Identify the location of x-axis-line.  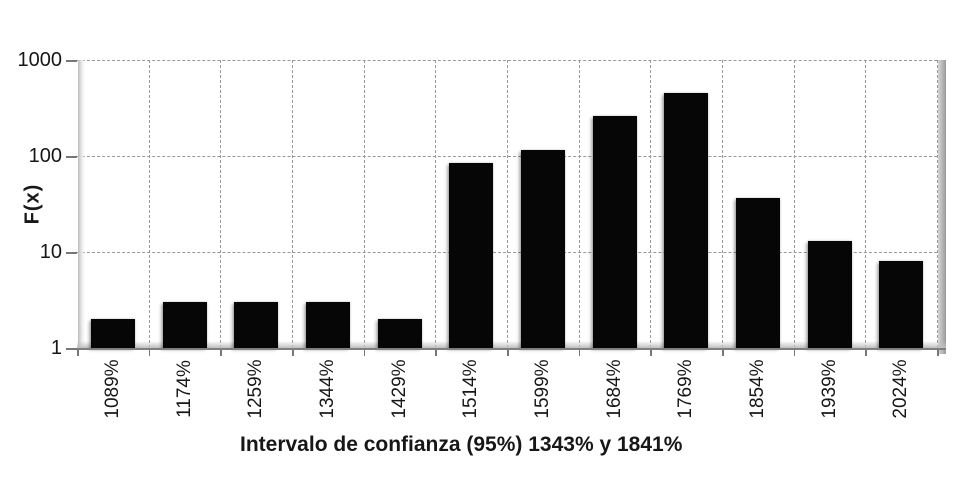
(511, 349).